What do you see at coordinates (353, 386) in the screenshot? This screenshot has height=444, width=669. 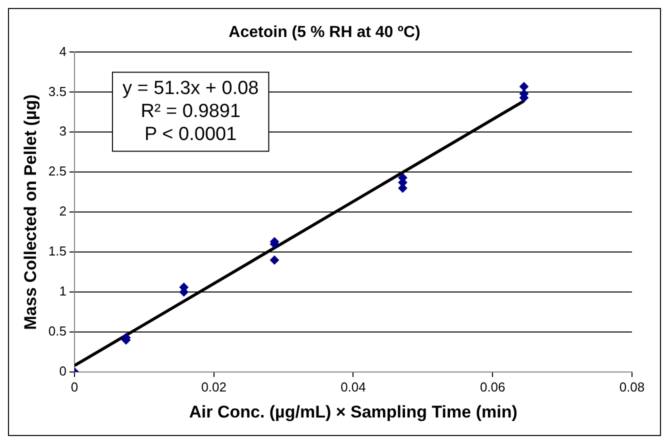 I see `x-tick-label: 0.04` at bounding box center [353, 386].